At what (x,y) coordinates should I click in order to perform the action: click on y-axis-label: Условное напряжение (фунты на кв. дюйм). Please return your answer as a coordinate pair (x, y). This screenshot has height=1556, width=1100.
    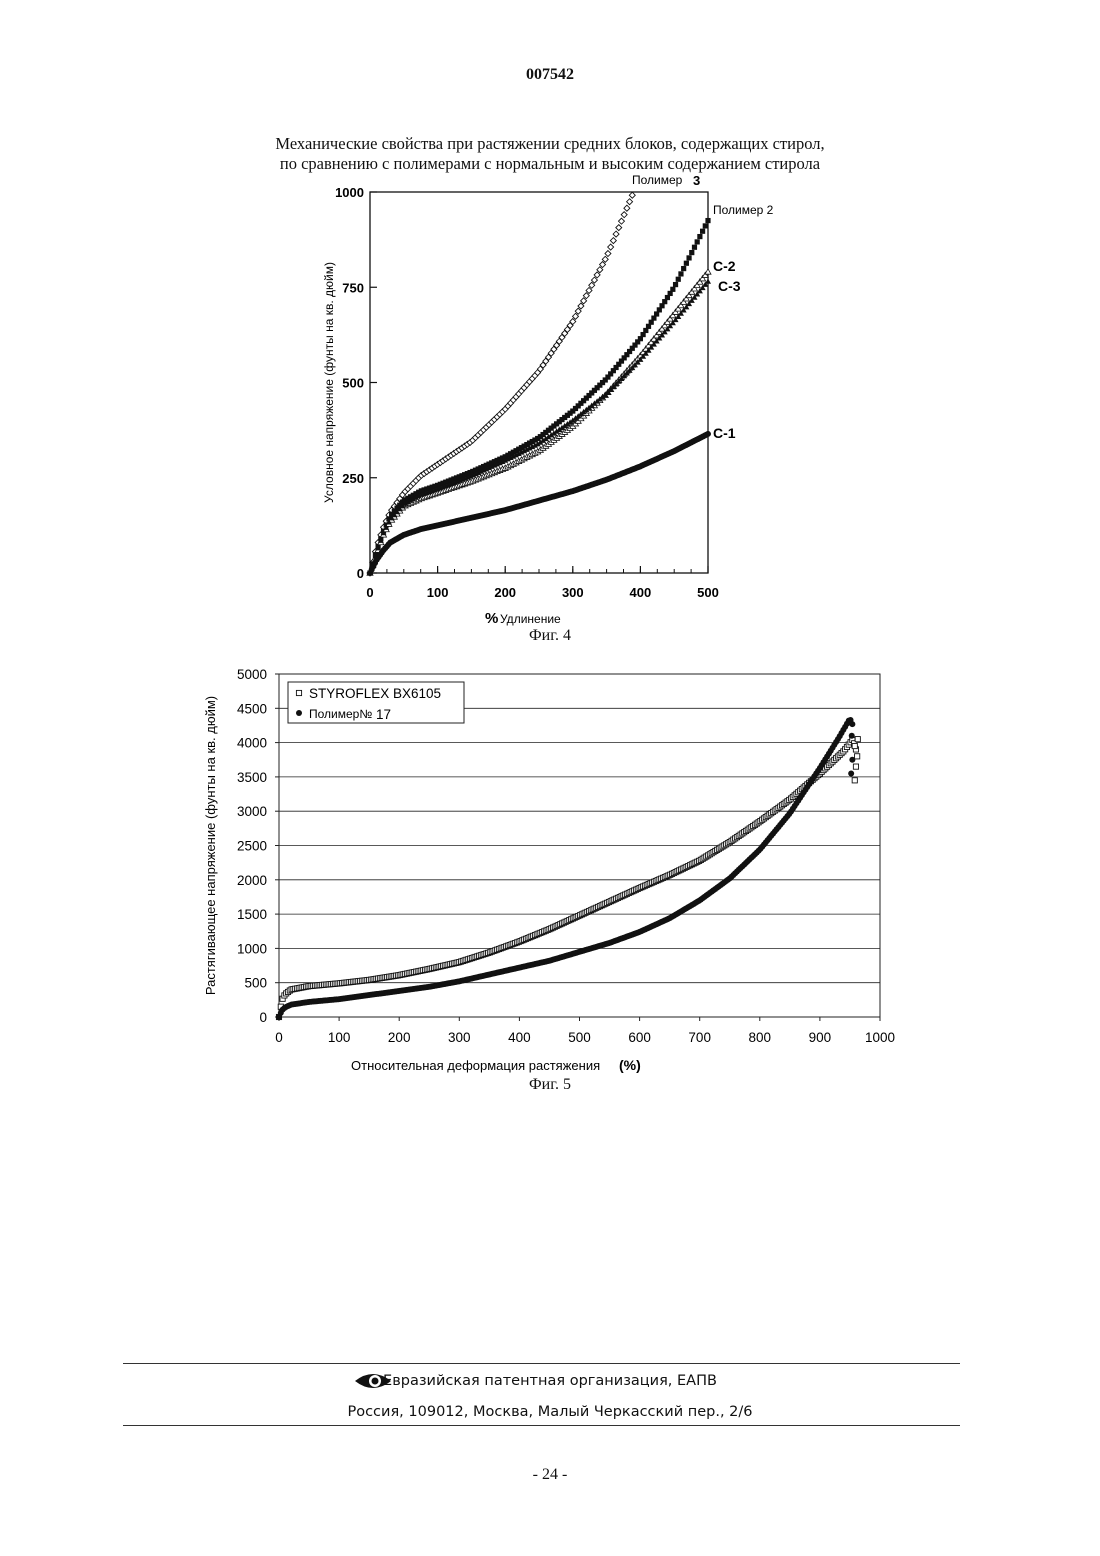
    Looking at the image, I should click on (329, 382).